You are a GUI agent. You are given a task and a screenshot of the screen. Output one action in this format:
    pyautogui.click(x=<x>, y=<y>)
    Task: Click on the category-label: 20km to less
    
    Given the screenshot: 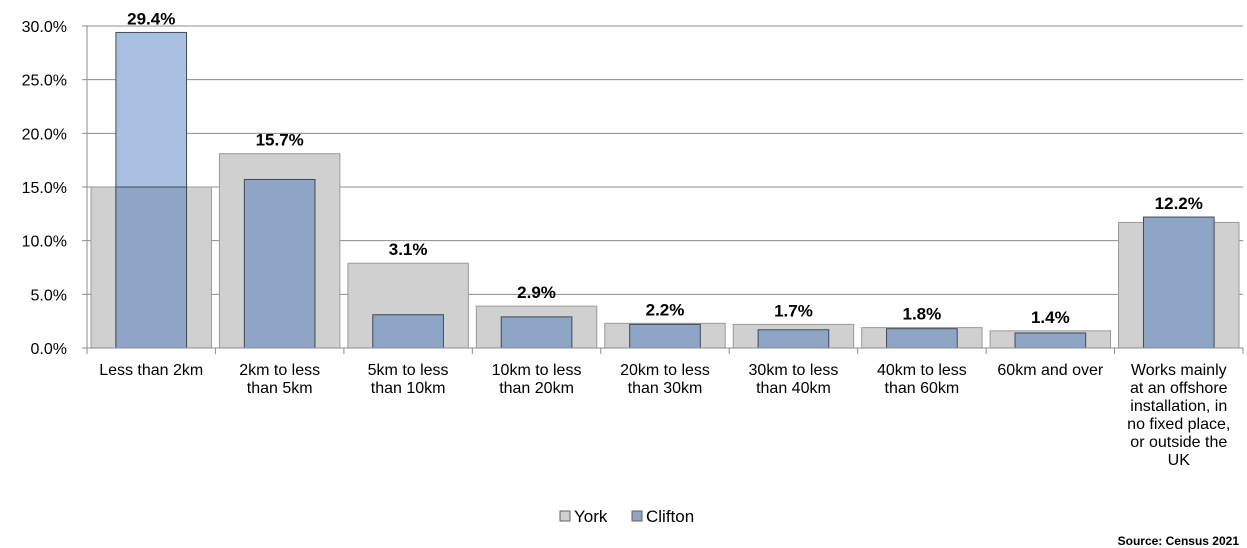 What is the action you would take?
    pyautogui.click(x=665, y=370)
    